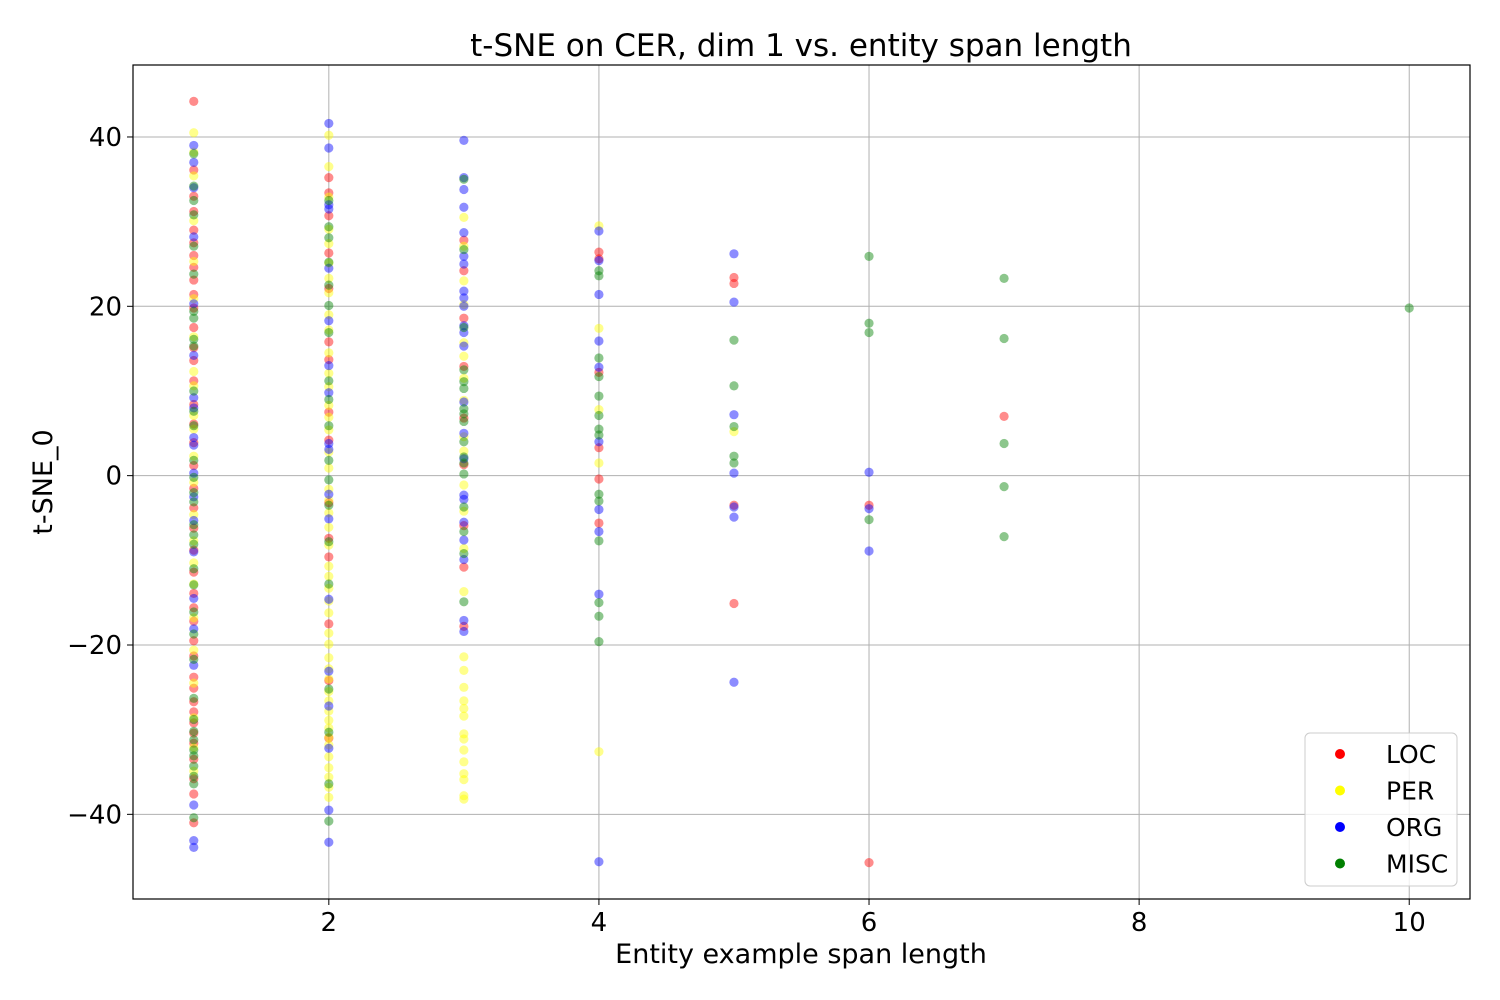 Image resolution: width=1500 pixels, height=1000 pixels. Describe the element at coordinates (1417, 864) in the screenshot. I see `legend-label-misc: MISC` at that location.